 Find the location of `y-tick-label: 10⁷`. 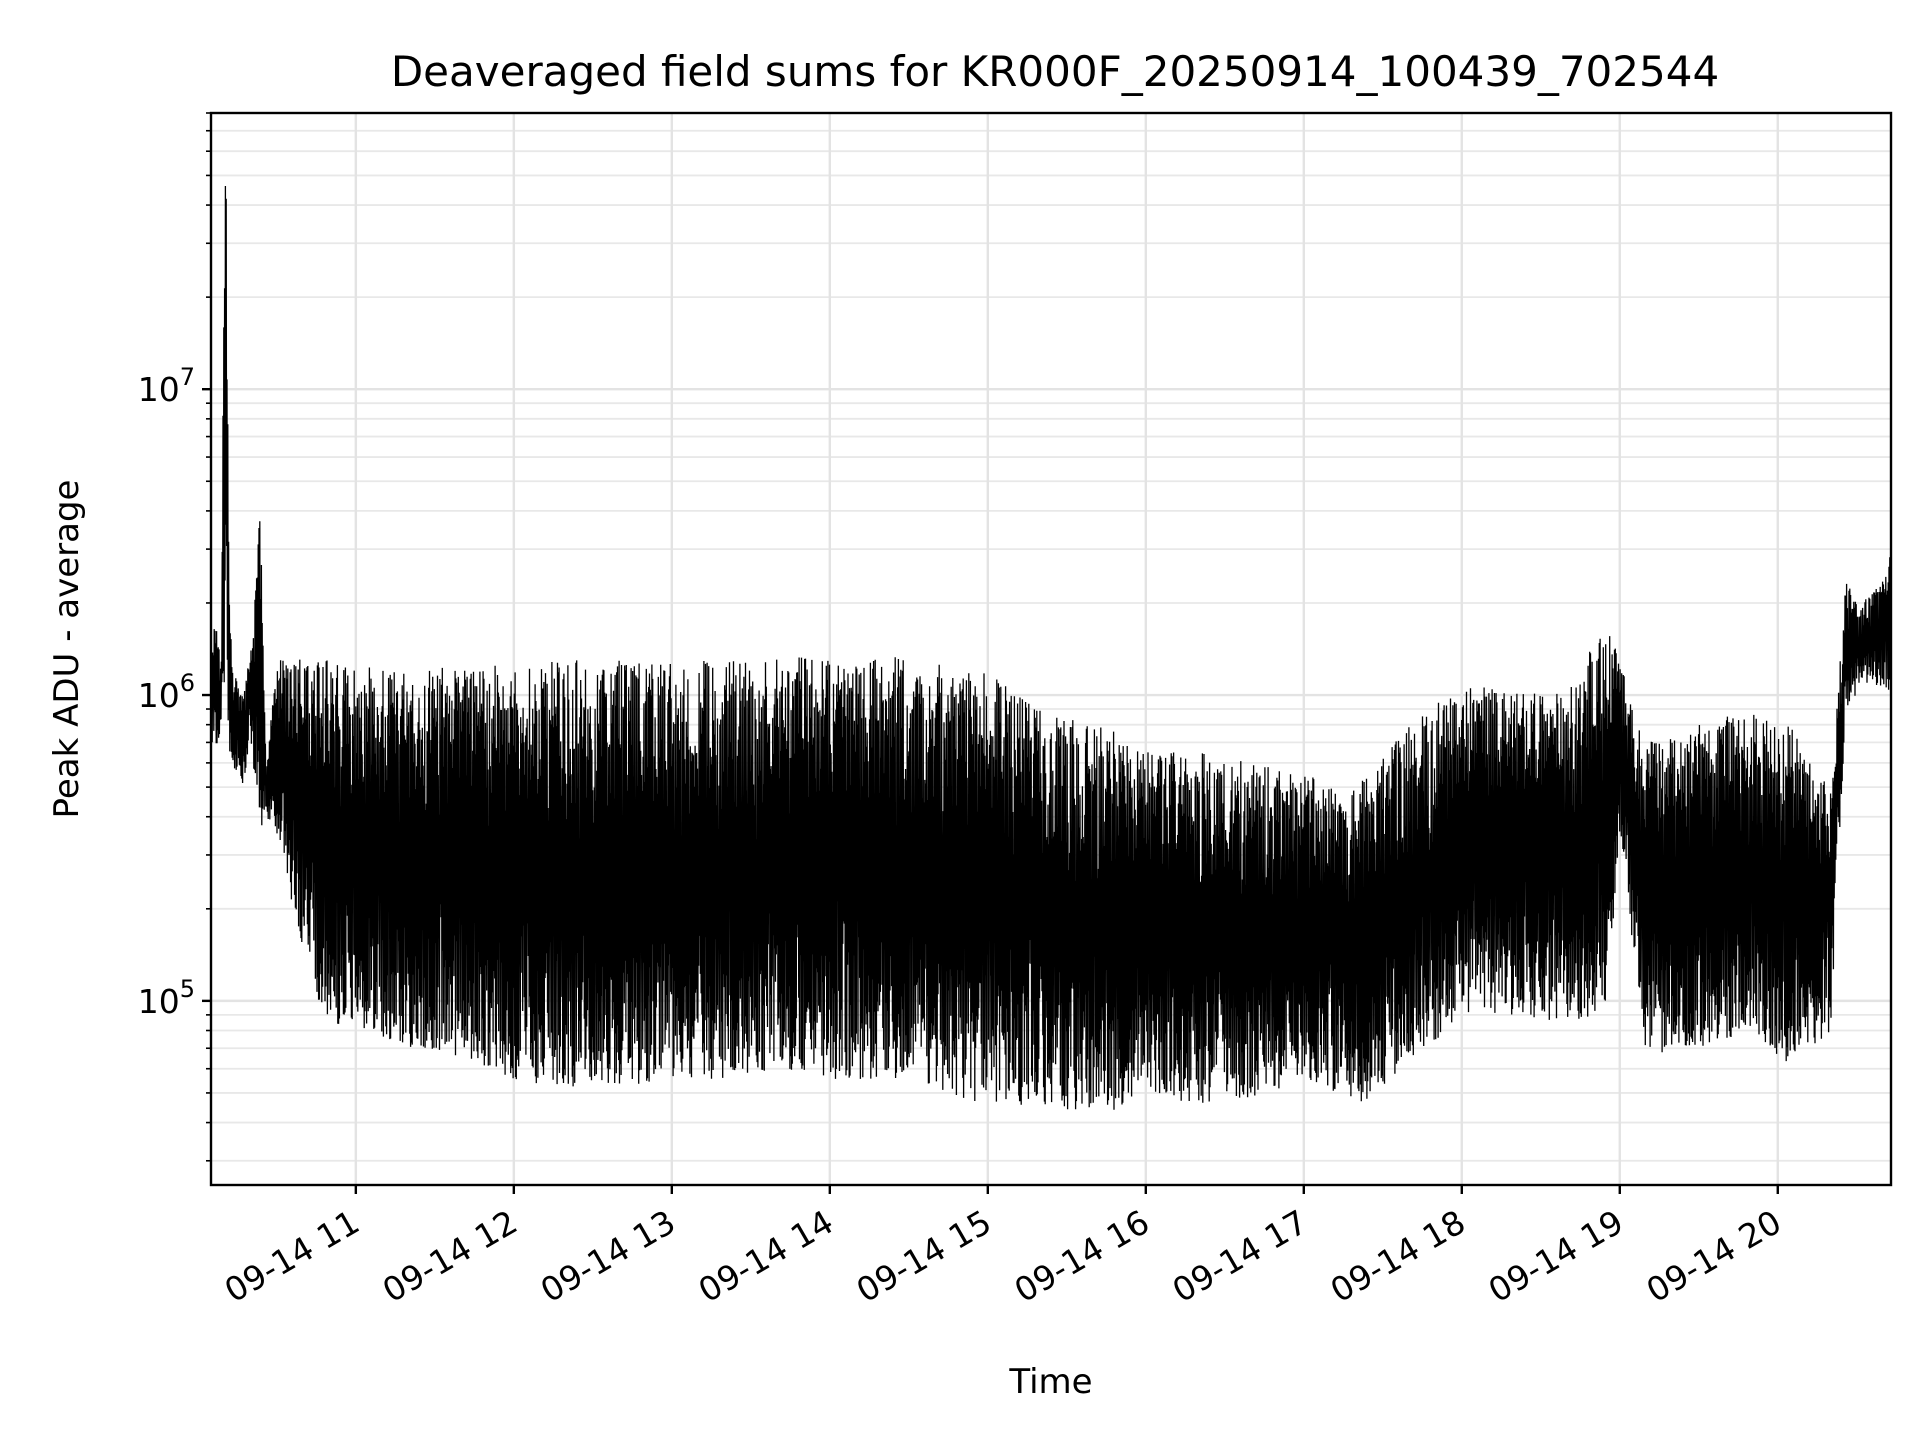

y-tick-label: 10⁷ is located at coordinates (166, 386).